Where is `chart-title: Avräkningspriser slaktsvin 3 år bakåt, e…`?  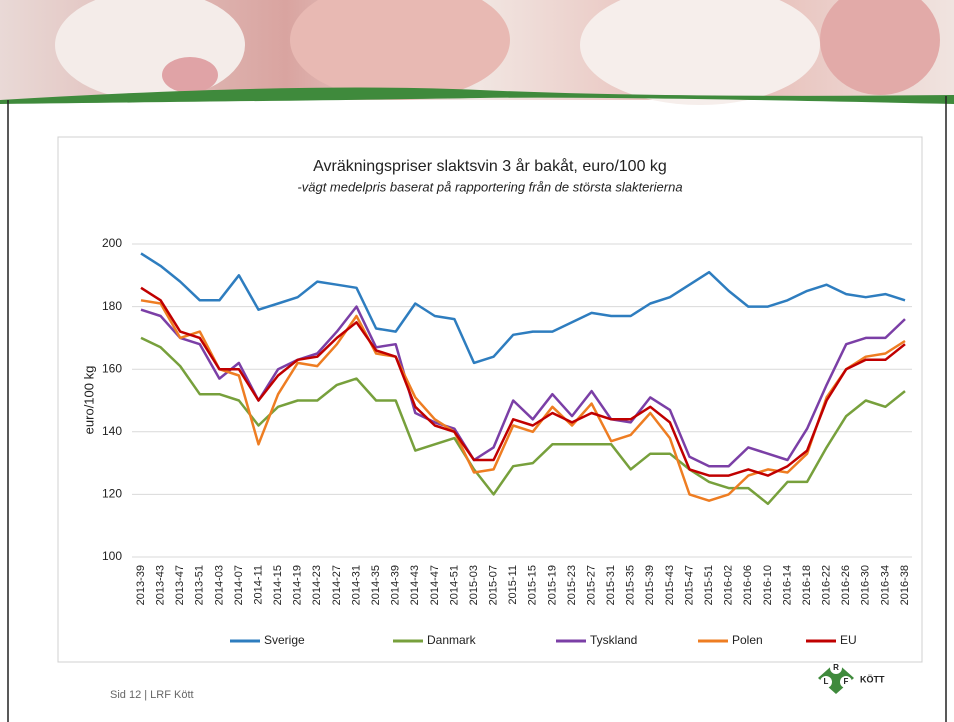
chart-title: Avräkningspriser slaktsvin 3 år bakåt, e… is located at coordinates (490, 166).